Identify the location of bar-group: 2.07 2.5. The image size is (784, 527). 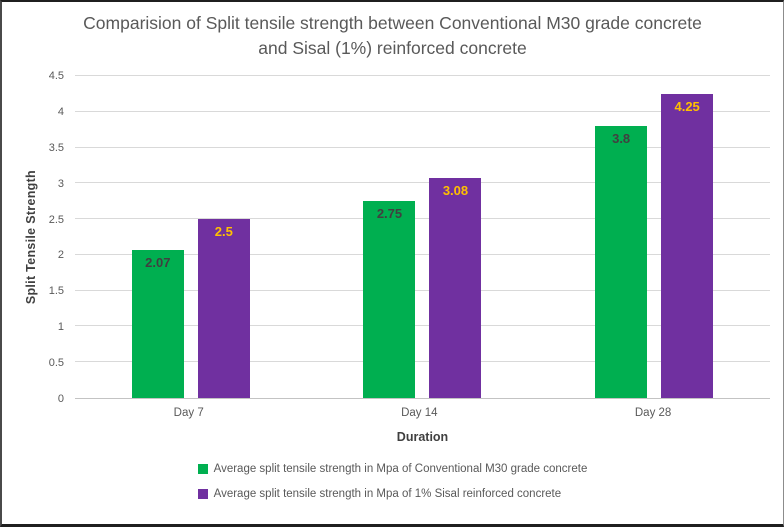
(190, 237).